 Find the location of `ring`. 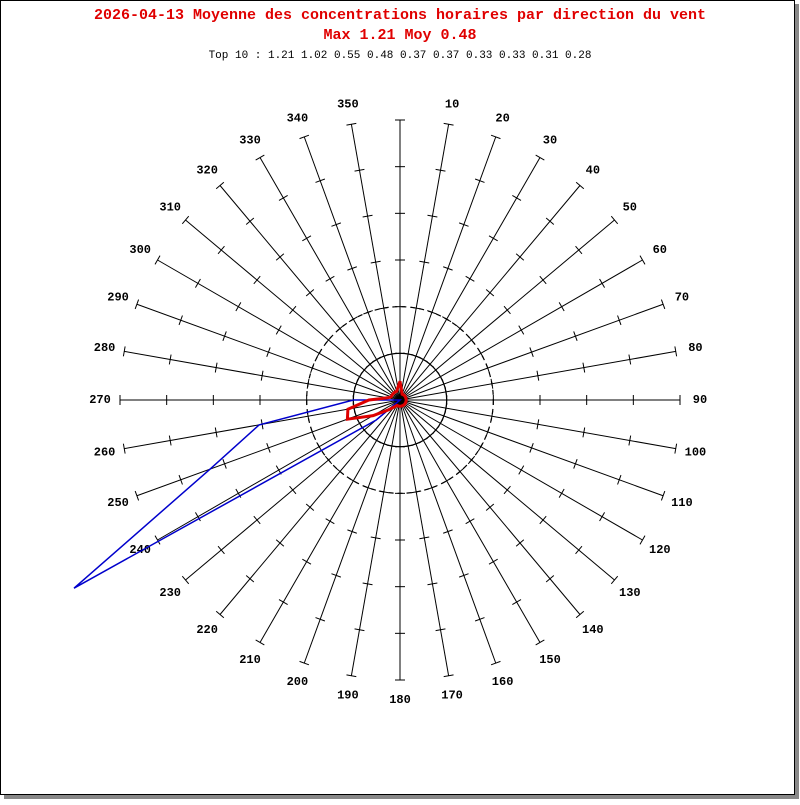

ring is located at coordinates (400, 400).